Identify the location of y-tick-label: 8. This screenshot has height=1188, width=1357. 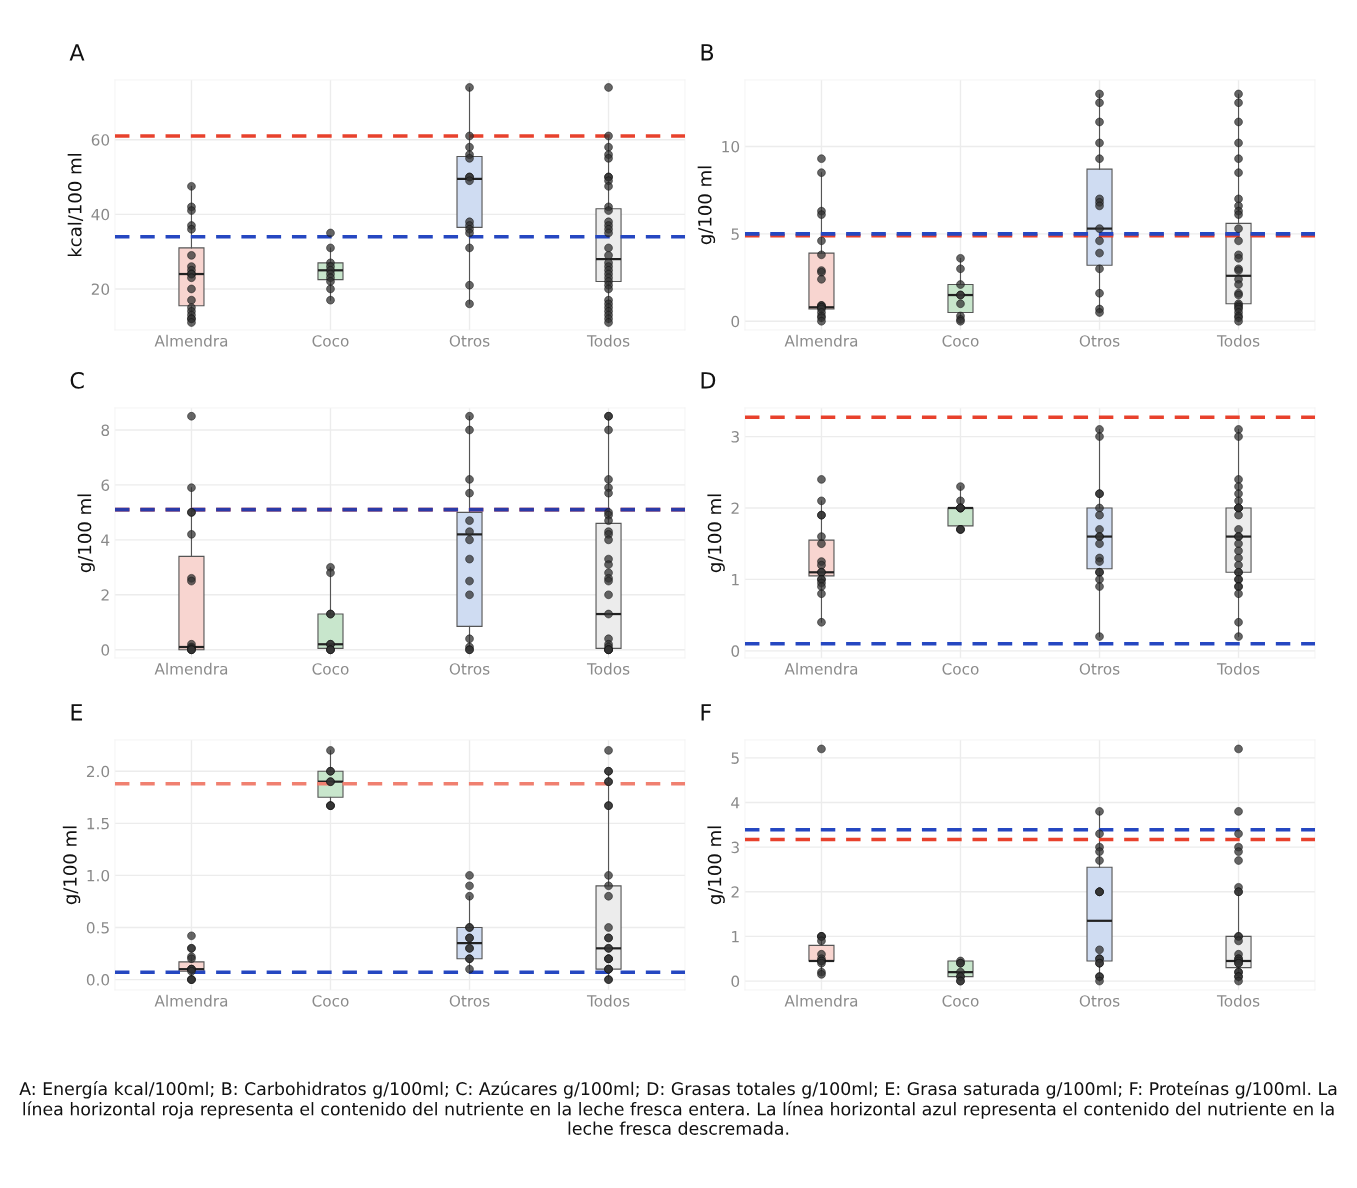
(105, 430).